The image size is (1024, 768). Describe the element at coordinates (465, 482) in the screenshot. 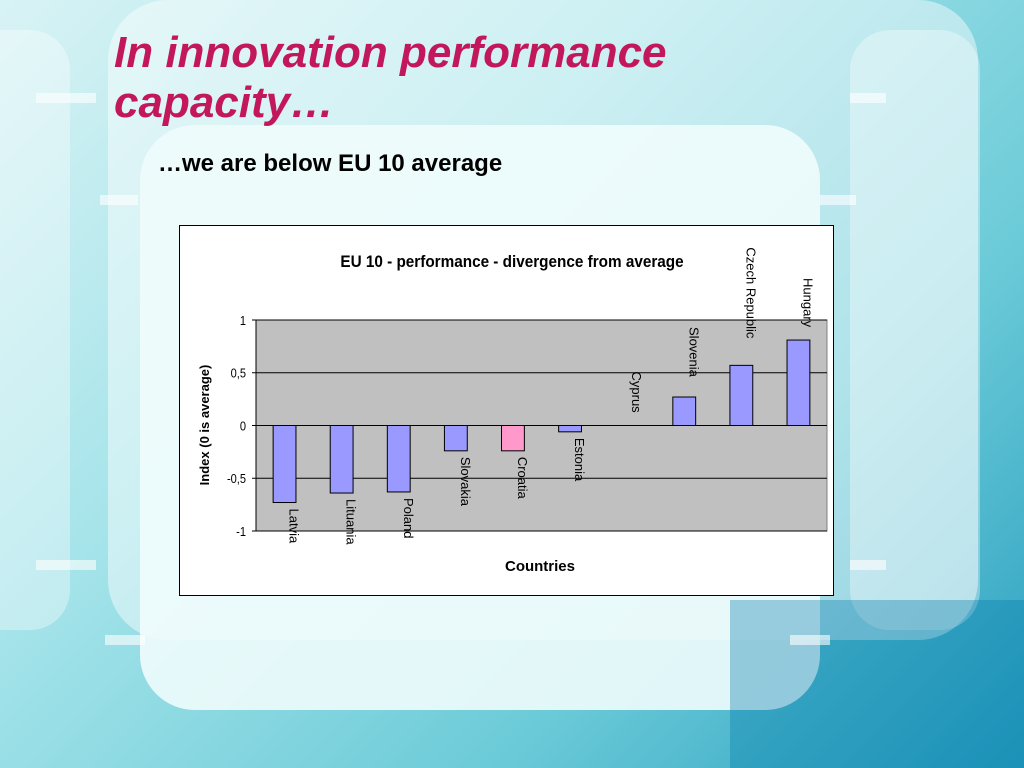

I see `category-label: Slovakia` at that location.